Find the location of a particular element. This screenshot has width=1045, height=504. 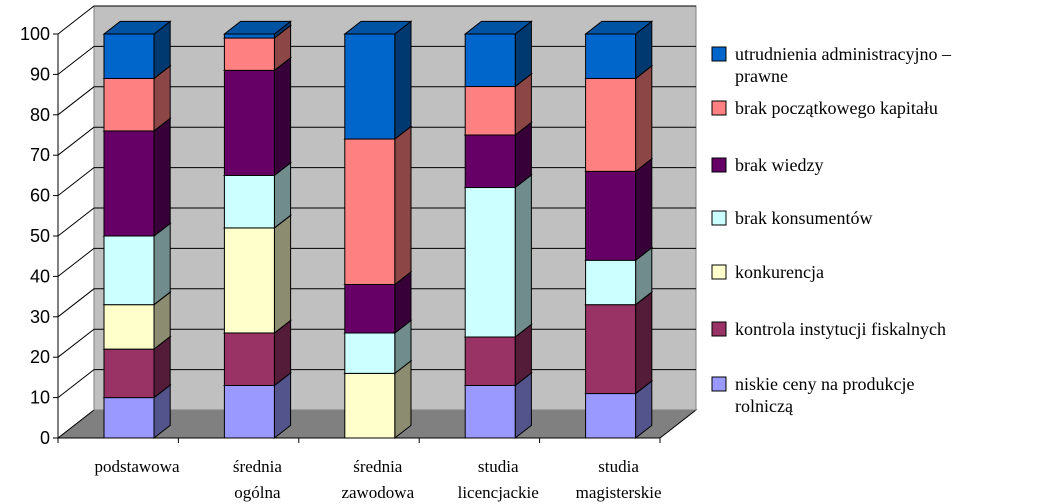

legend-item: utrudnienia administracyjno –prawne is located at coordinates (831, 65).